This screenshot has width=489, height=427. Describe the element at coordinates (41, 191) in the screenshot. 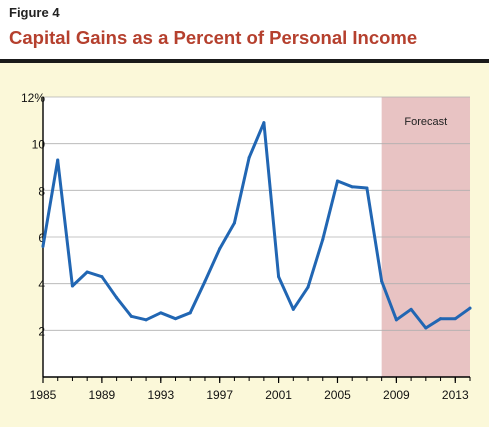

I see `y-tick-label: 8` at that location.